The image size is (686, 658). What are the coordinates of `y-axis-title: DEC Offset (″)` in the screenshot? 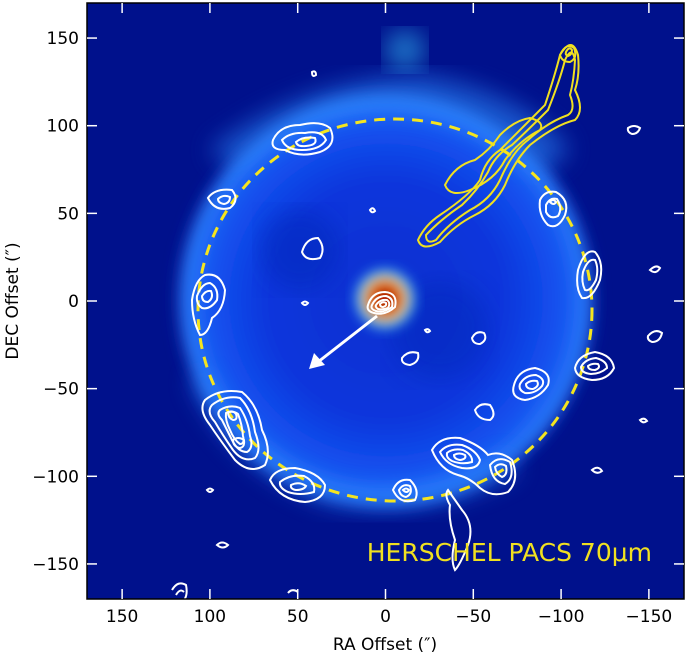 It's located at (13, 300).